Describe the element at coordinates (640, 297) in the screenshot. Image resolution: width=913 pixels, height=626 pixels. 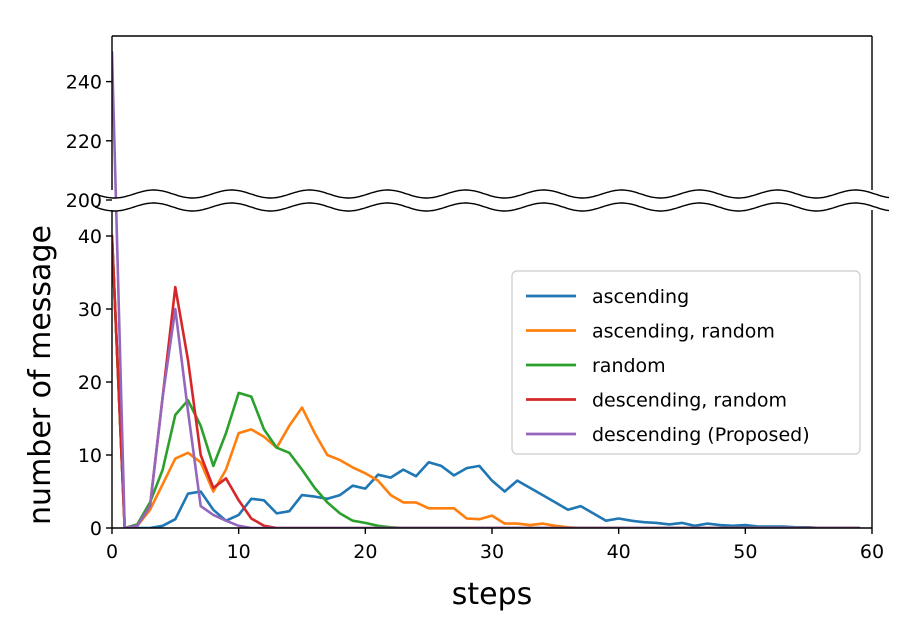
I see `legend-label: ascending` at that location.